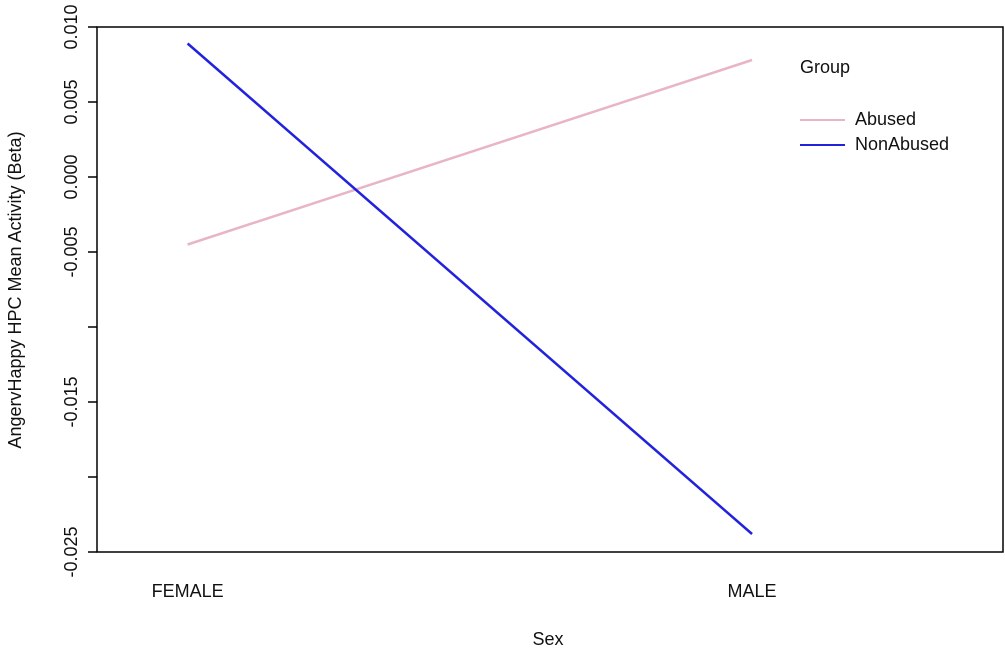 The width and height of the screenshot is (1005, 652). Describe the element at coordinates (71, 176) in the screenshot. I see `y-tick-label: 0.000` at that location.